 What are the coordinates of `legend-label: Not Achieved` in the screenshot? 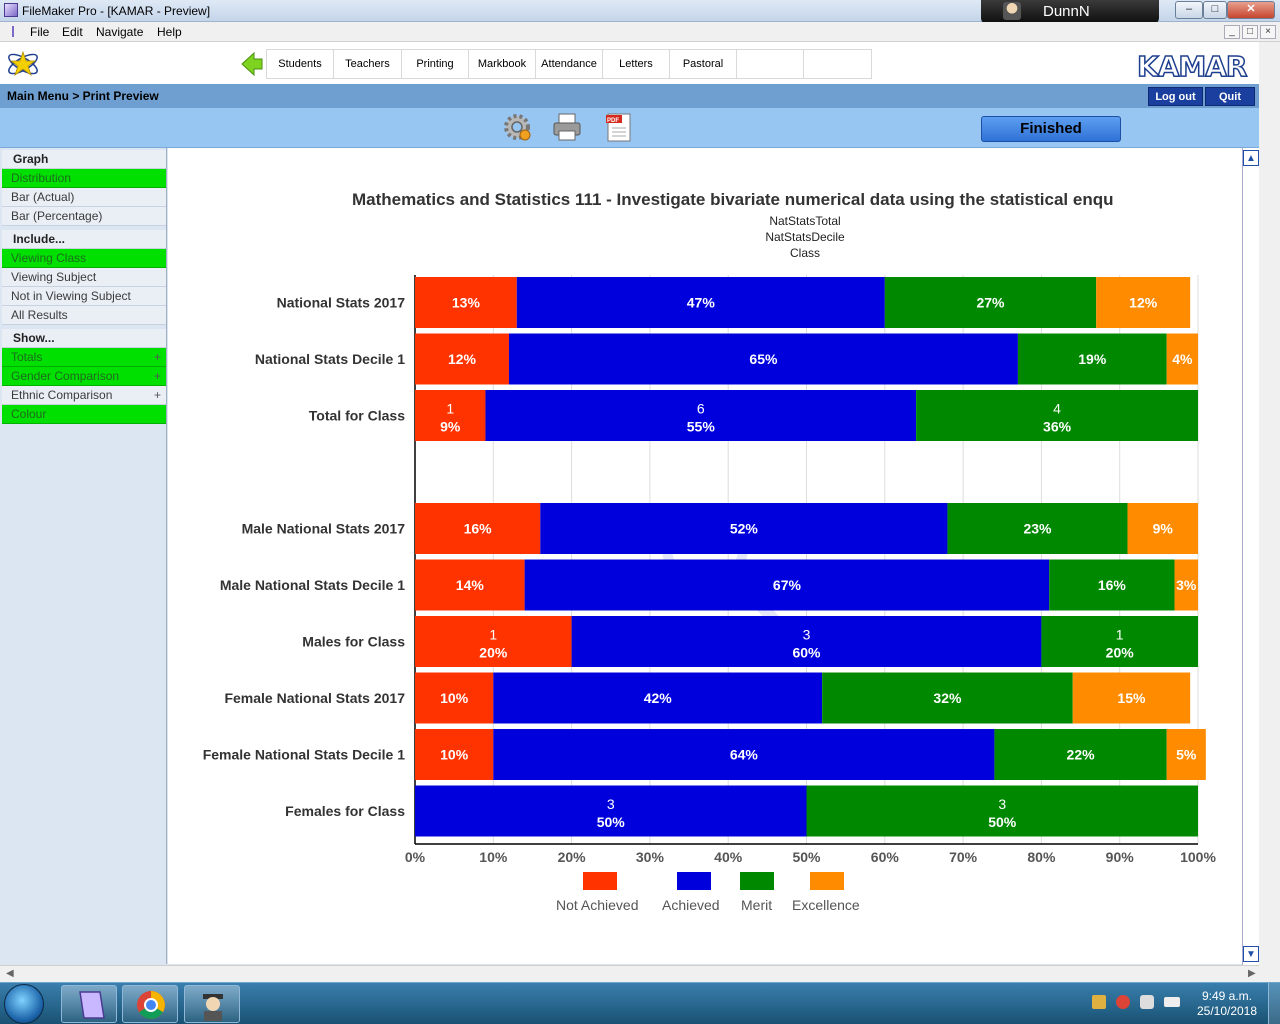 It's located at (597, 905).